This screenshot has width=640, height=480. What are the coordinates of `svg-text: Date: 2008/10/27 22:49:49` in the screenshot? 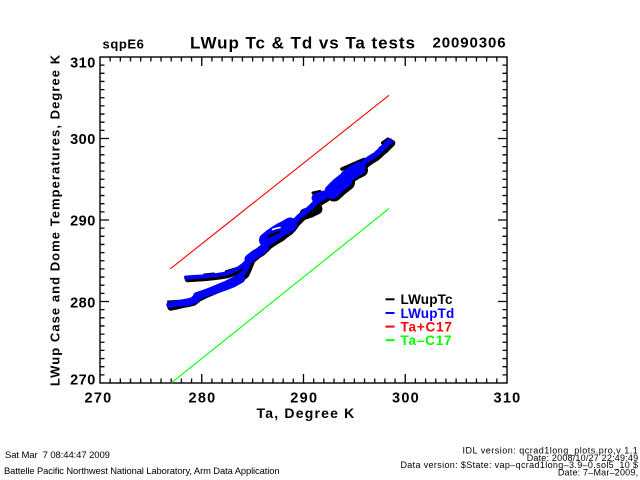 It's located at (583, 458).